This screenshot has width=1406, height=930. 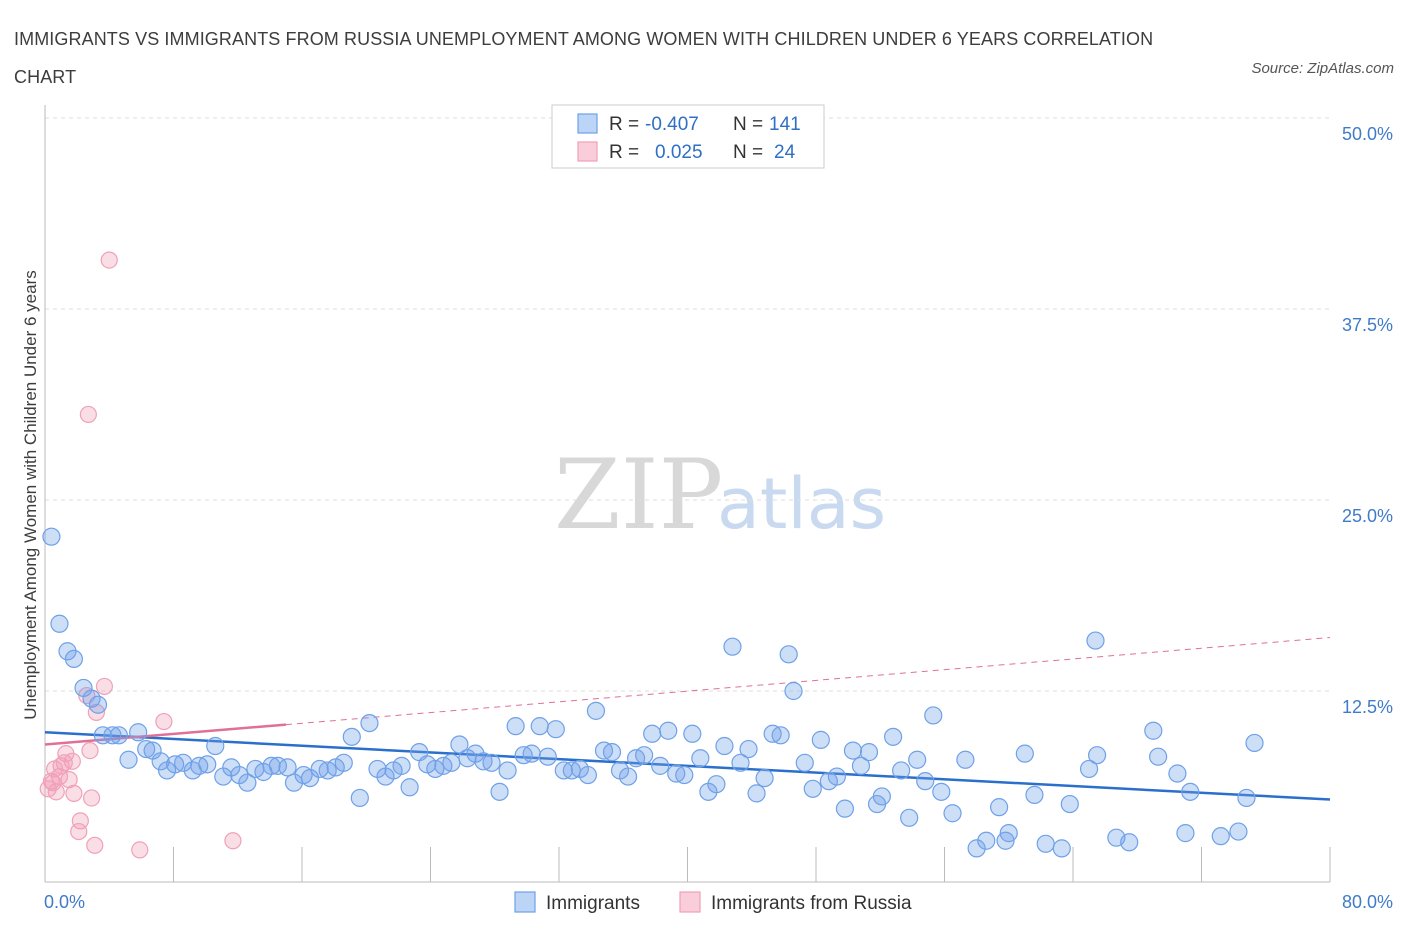 I want to click on legend-label-immigrants: Immigrants, so click(x=593, y=903).